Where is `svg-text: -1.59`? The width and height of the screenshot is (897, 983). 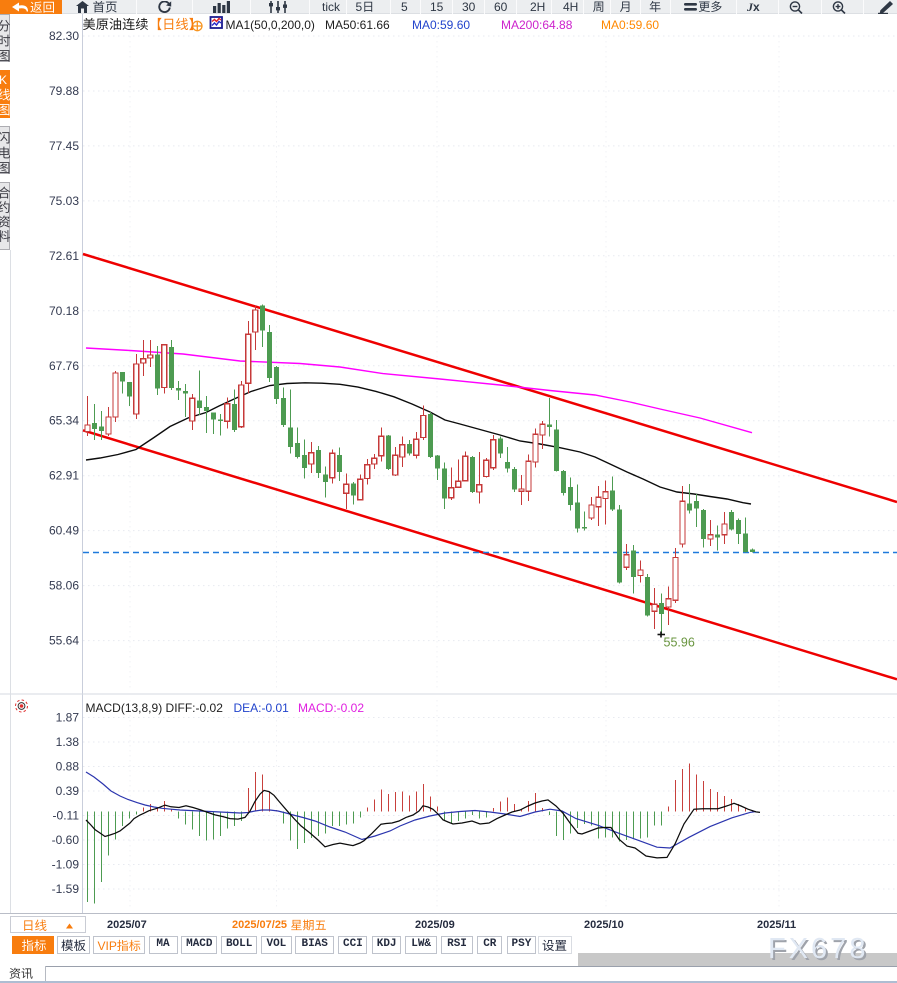
svg-text: -1.59 is located at coordinates (66, 889).